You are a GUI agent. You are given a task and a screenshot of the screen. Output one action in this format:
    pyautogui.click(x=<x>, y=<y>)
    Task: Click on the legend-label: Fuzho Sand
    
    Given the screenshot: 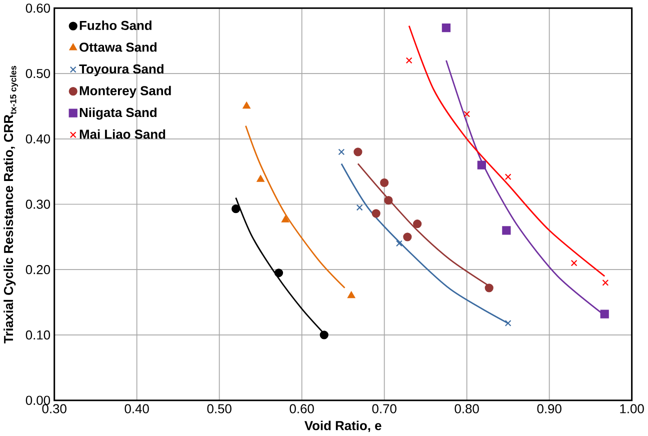 What is the action you would take?
    pyautogui.click(x=116, y=25)
    